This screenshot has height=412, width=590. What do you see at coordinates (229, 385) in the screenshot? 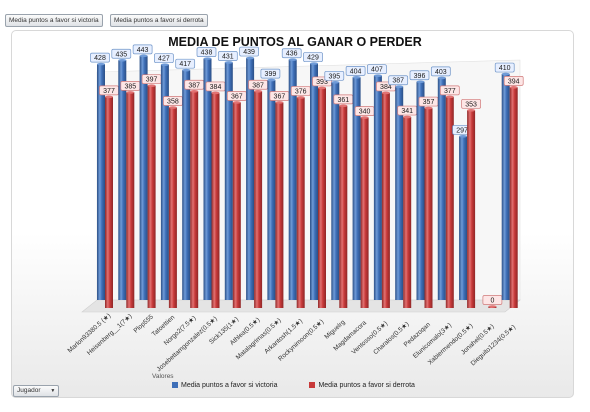
I see `legend-label-victoria: Media puntos a favor si victoria` at bounding box center [229, 385].